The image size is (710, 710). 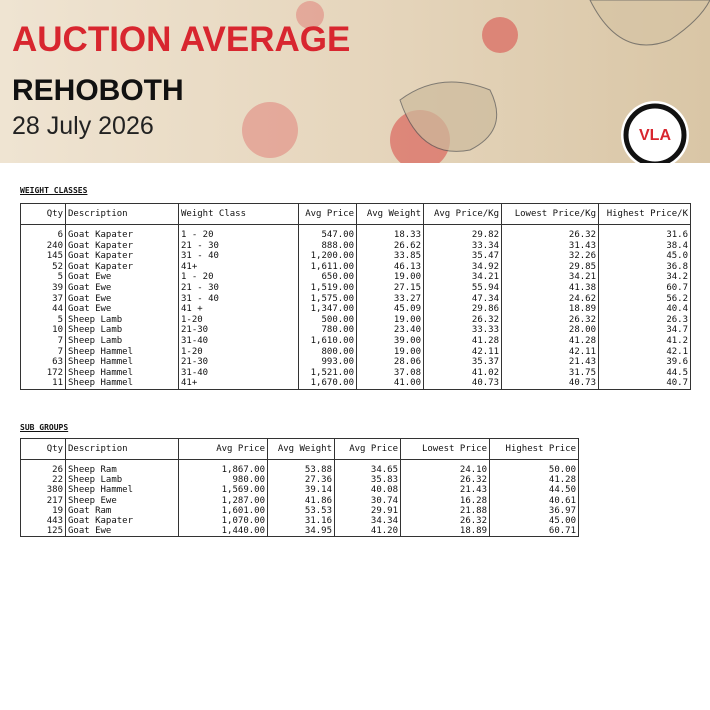 I want to click on cell: 21.88, so click(x=445, y=511).